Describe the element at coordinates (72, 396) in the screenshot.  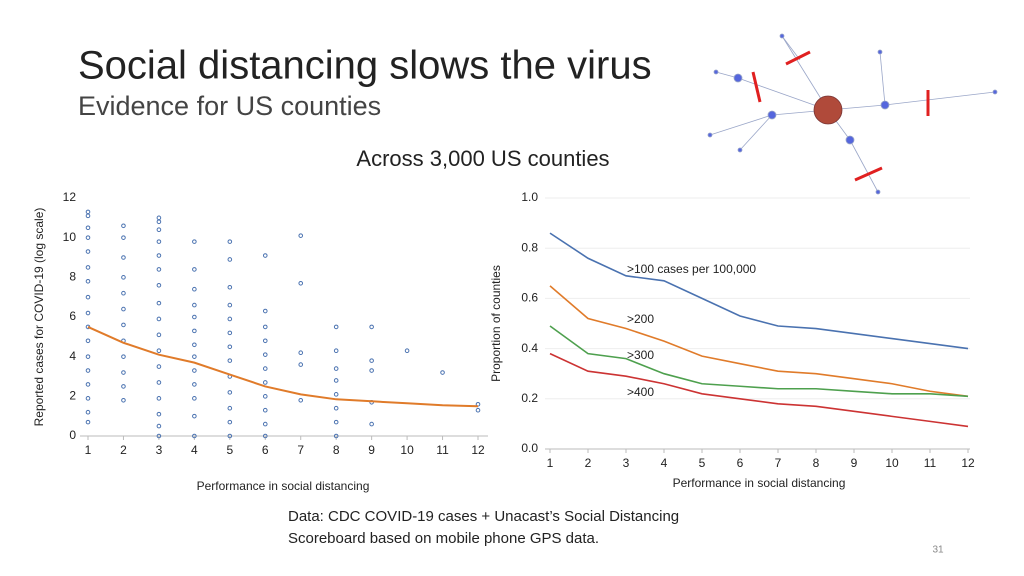
I see `y-tick-label: 2` at that location.